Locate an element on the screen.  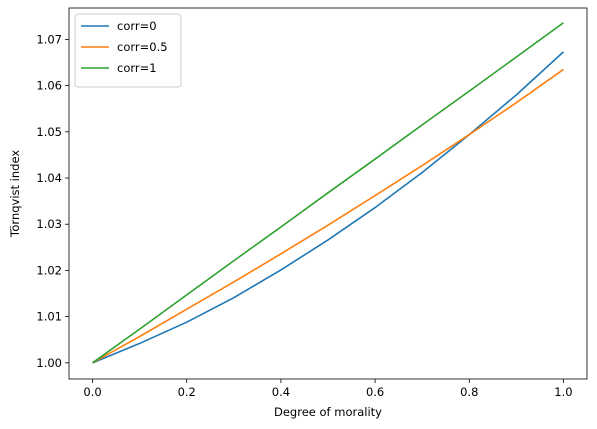
y-axis-label: Törnqvist index is located at coordinates (15, 194).